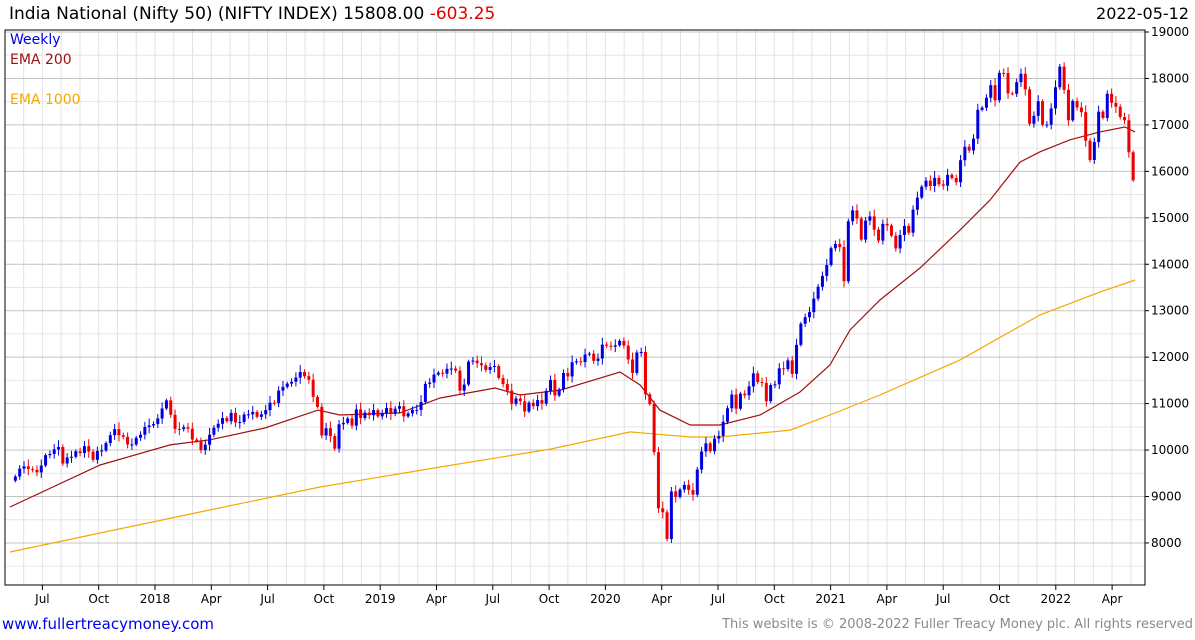  Describe the element at coordinates (1170, 404) in the screenshot. I see `y-tick-label: 11000` at that location.